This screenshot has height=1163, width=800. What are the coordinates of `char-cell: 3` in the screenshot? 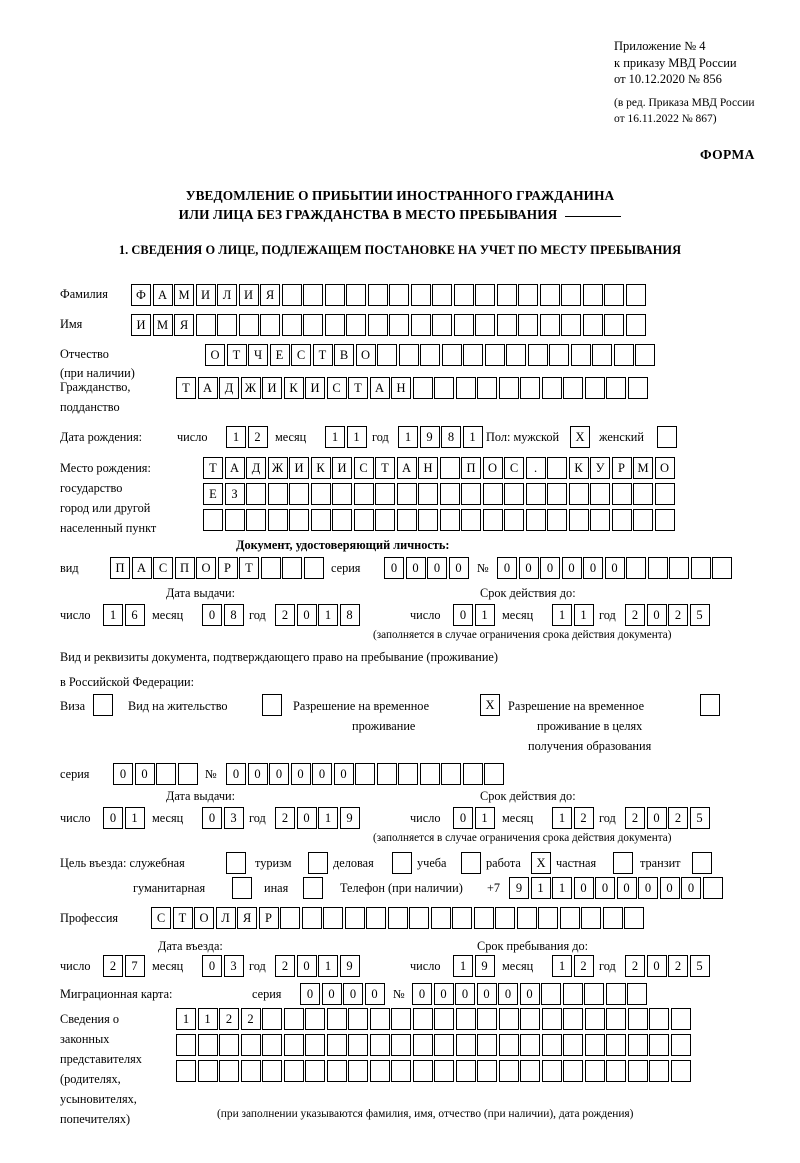 It's located at (233, 966).